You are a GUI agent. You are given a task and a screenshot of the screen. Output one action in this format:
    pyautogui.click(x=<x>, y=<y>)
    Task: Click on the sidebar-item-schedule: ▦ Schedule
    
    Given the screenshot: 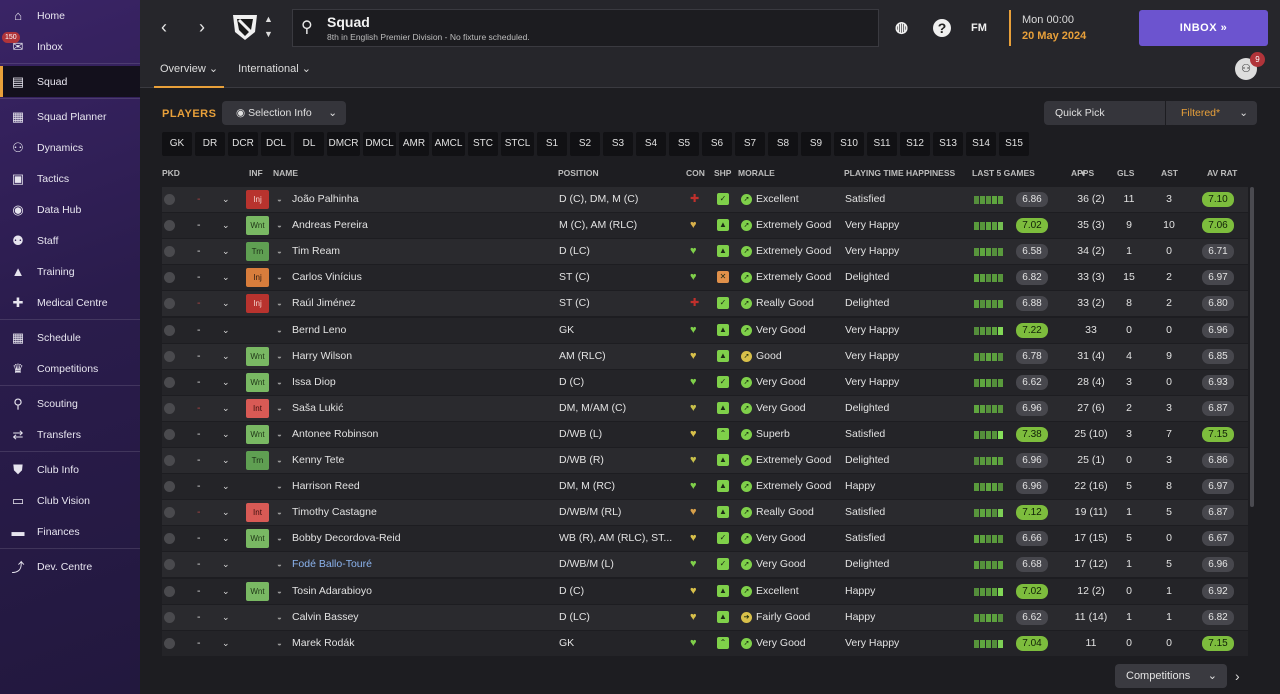 What is the action you would take?
    pyautogui.click(x=70, y=337)
    